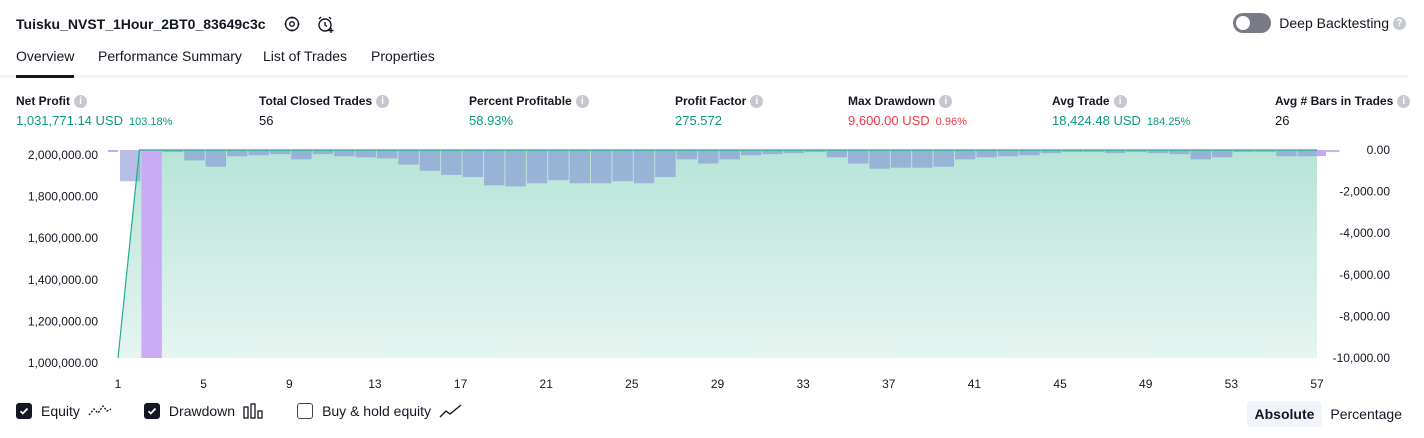 This screenshot has height=438, width=1424. I want to click on left-axis-tick: 1,800,000.00, so click(63, 197).